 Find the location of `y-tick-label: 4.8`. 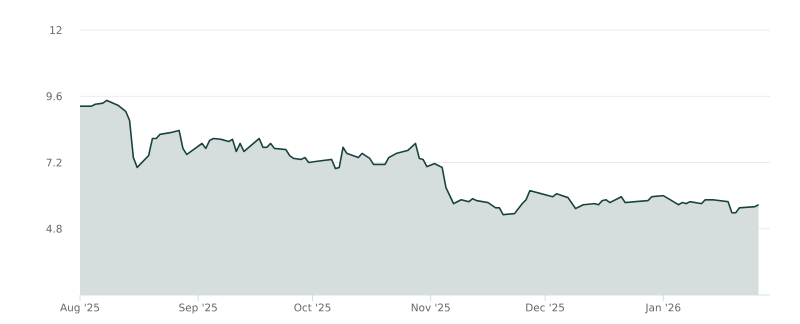

y-tick-label: 4.8 is located at coordinates (54, 228).